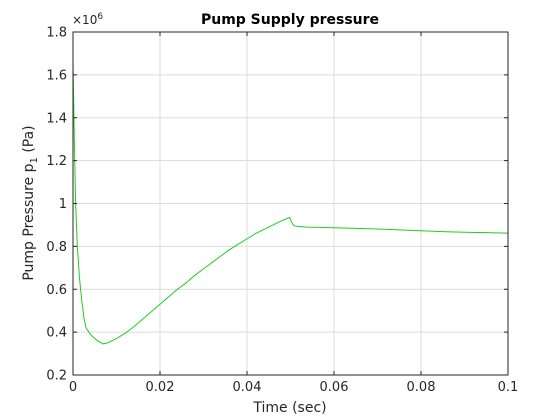  Describe the element at coordinates (56, 333) in the screenshot. I see `y-tick-label: 0.4` at that location.